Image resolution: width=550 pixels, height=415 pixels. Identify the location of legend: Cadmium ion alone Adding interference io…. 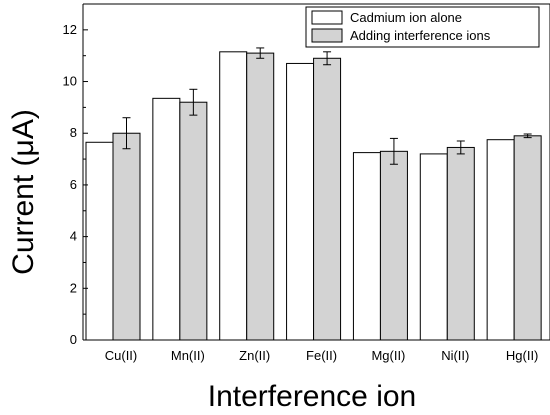
(422, 27).